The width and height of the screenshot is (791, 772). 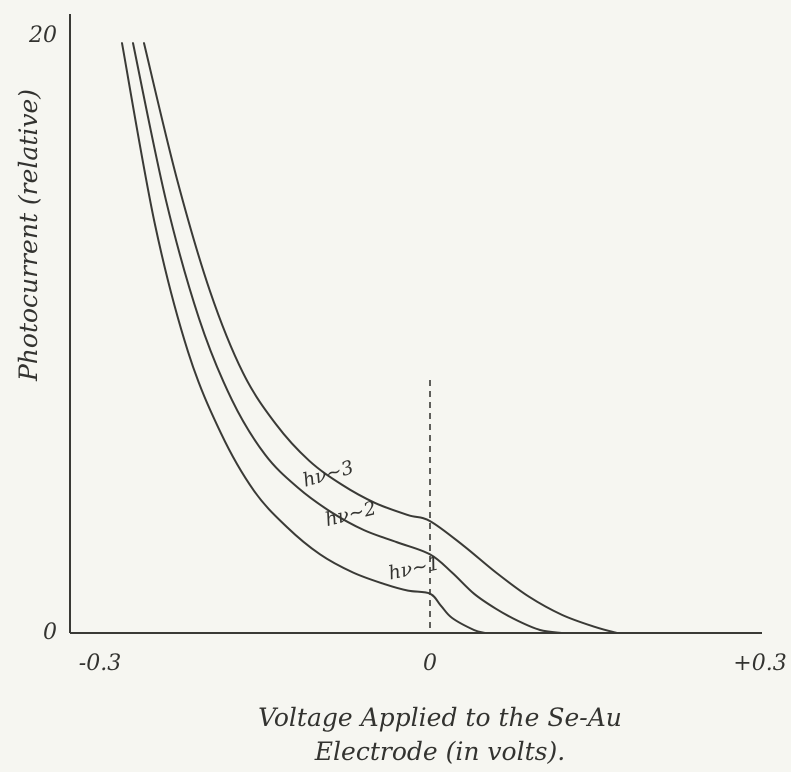 I want to click on y-tick-label-1: 0, so click(x=50, y=632).